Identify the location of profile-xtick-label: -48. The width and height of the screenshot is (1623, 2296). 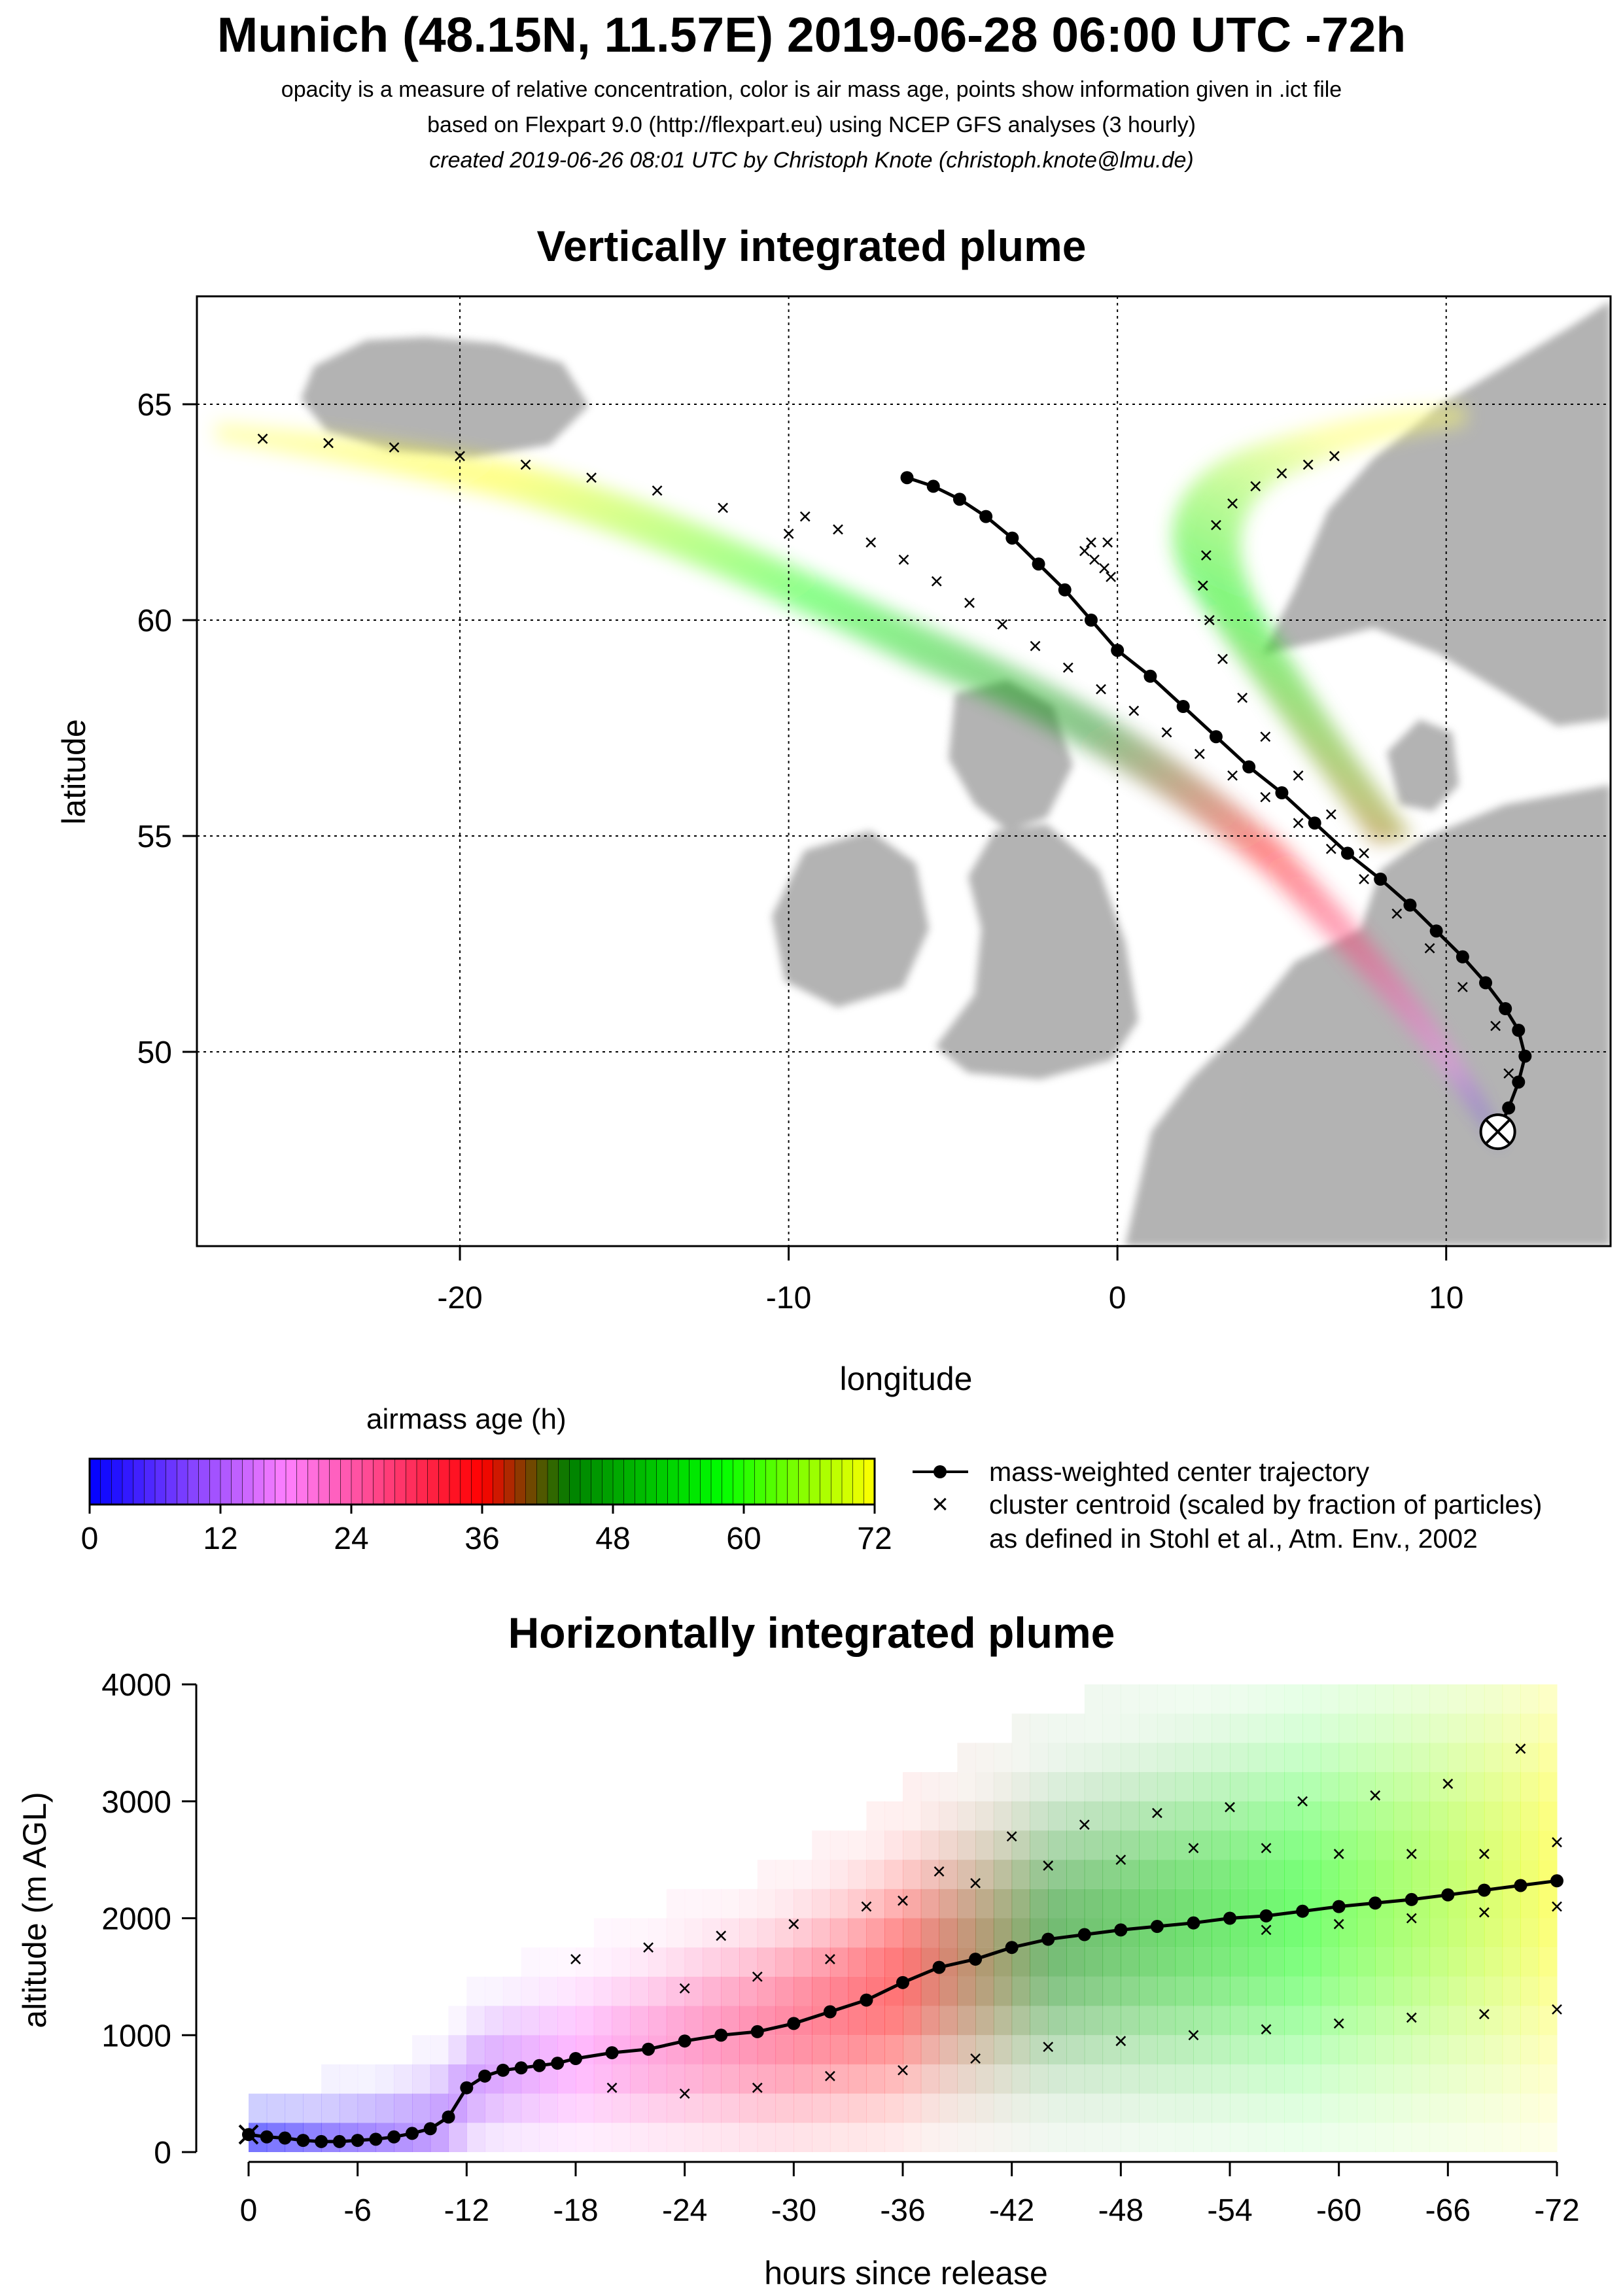
(1121, 2210).